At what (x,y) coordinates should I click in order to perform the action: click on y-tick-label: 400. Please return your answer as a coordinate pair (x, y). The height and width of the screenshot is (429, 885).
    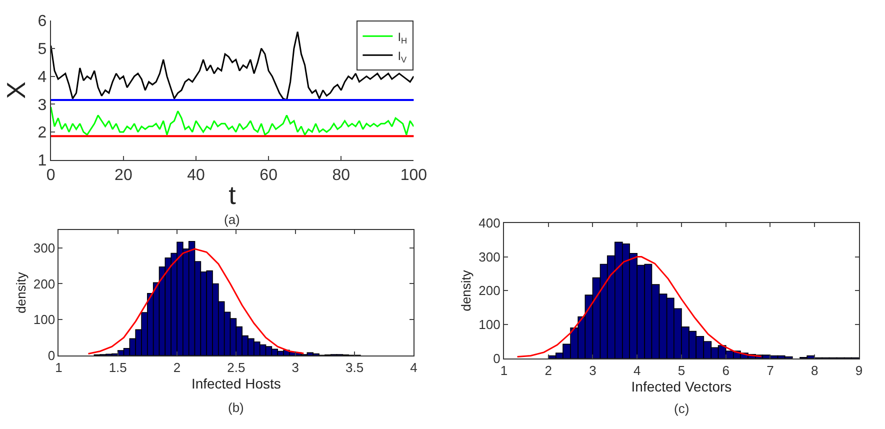
    Looking at the image, I should click on (489, 222).